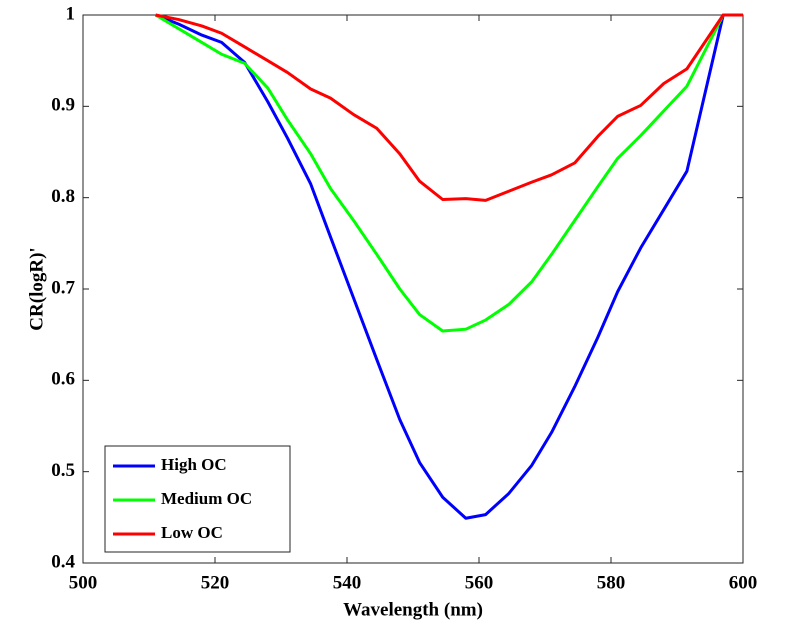 This screenshot has height=628, width=785. Describe the element at coordinates (63, 196) in the screenshot. I see `y-tick-label: 0.8` at that location.